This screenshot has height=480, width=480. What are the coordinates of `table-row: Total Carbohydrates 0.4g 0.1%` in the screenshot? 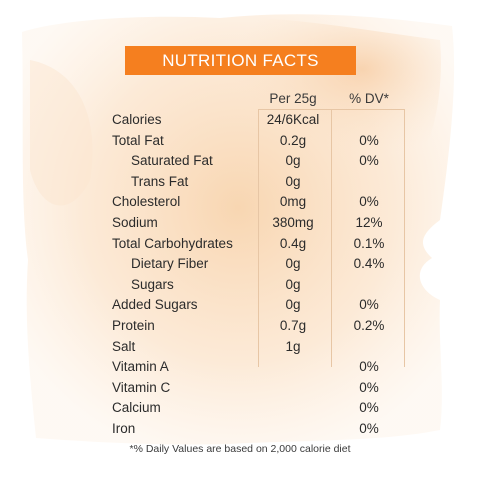 It's located at (240, 243).